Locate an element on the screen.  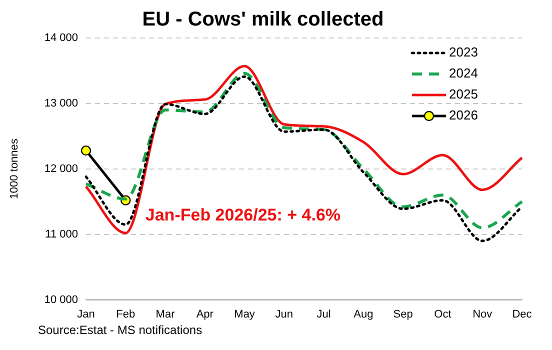
y-tick-label: 12 000 is located at coordinates (61, 168).